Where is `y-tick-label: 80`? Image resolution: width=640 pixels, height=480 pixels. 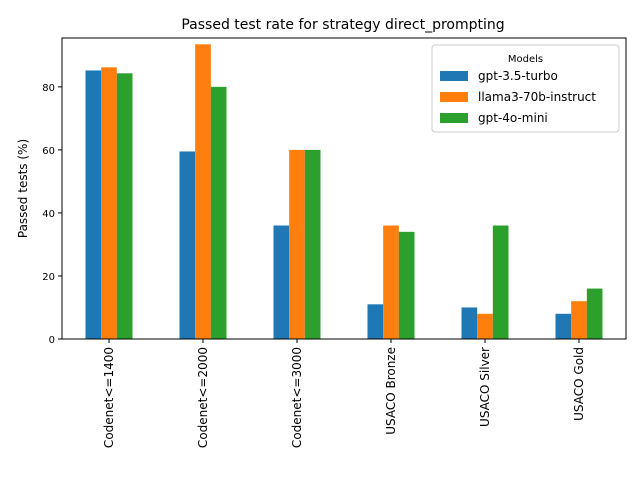
y-tick-label: 80 is located at coordinates (48, 88).